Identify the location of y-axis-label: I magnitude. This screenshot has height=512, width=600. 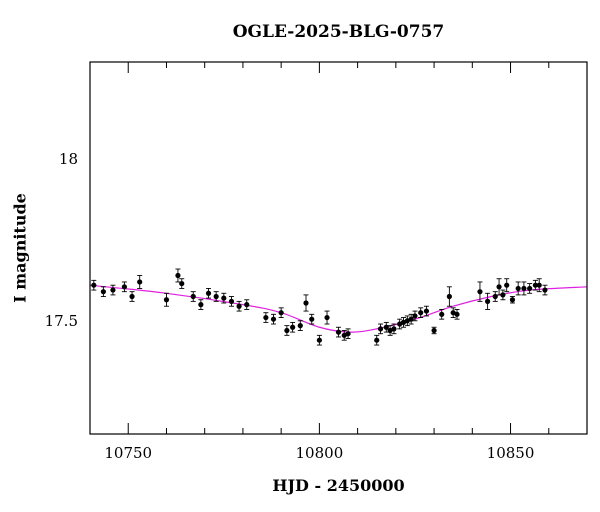
(20, 248).